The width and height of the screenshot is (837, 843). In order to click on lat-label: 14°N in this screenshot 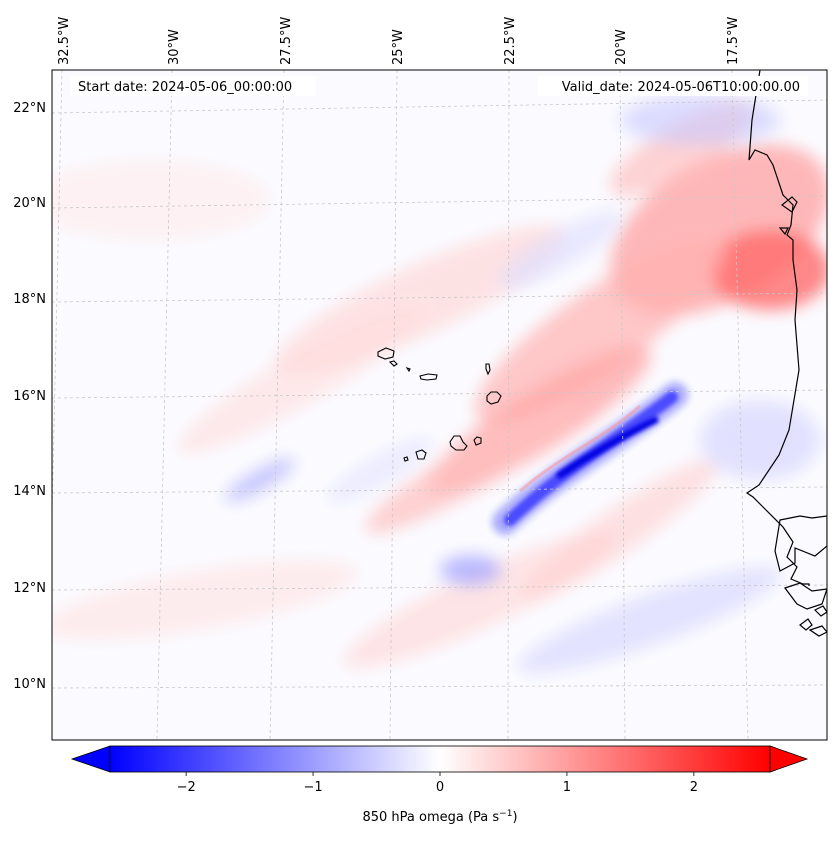, I will do `click(29, 491)`.